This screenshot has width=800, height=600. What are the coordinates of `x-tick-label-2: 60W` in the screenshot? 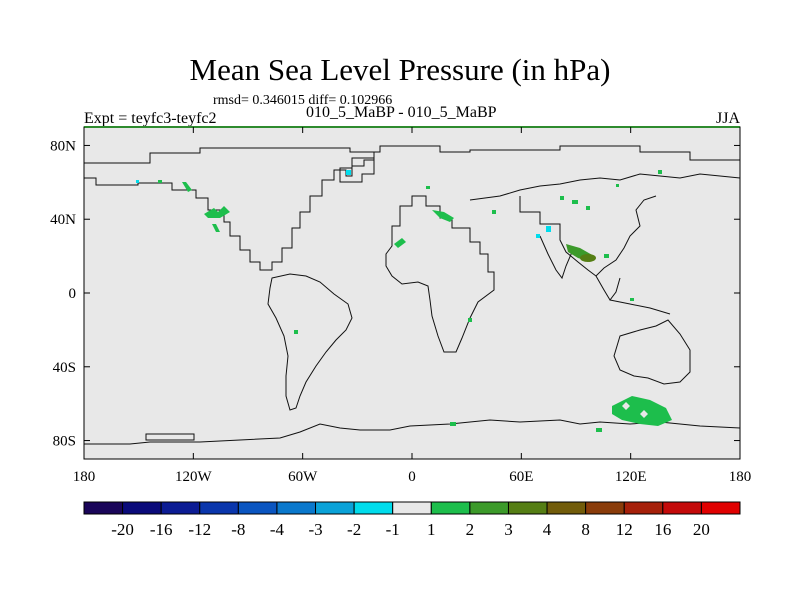 It's located at (303, 477).